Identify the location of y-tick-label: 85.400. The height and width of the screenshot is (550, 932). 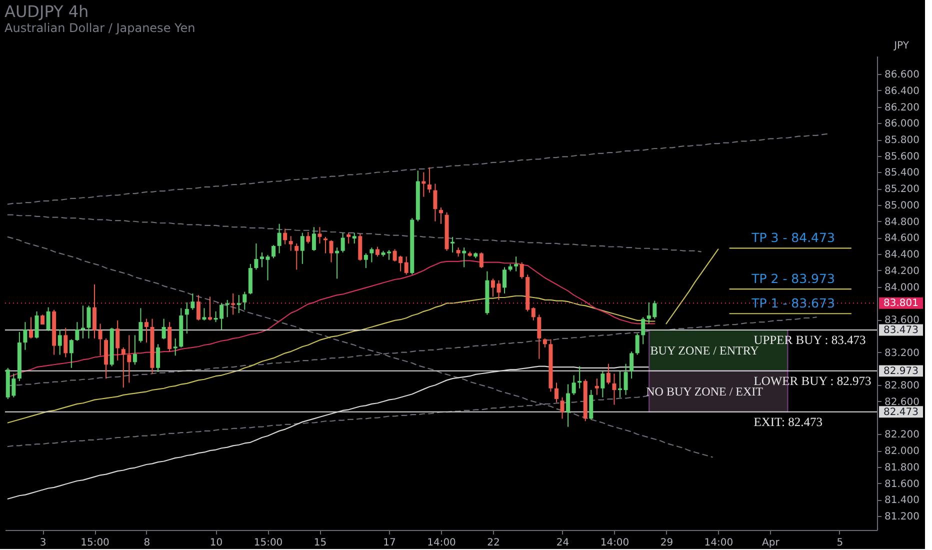
(902, 173).